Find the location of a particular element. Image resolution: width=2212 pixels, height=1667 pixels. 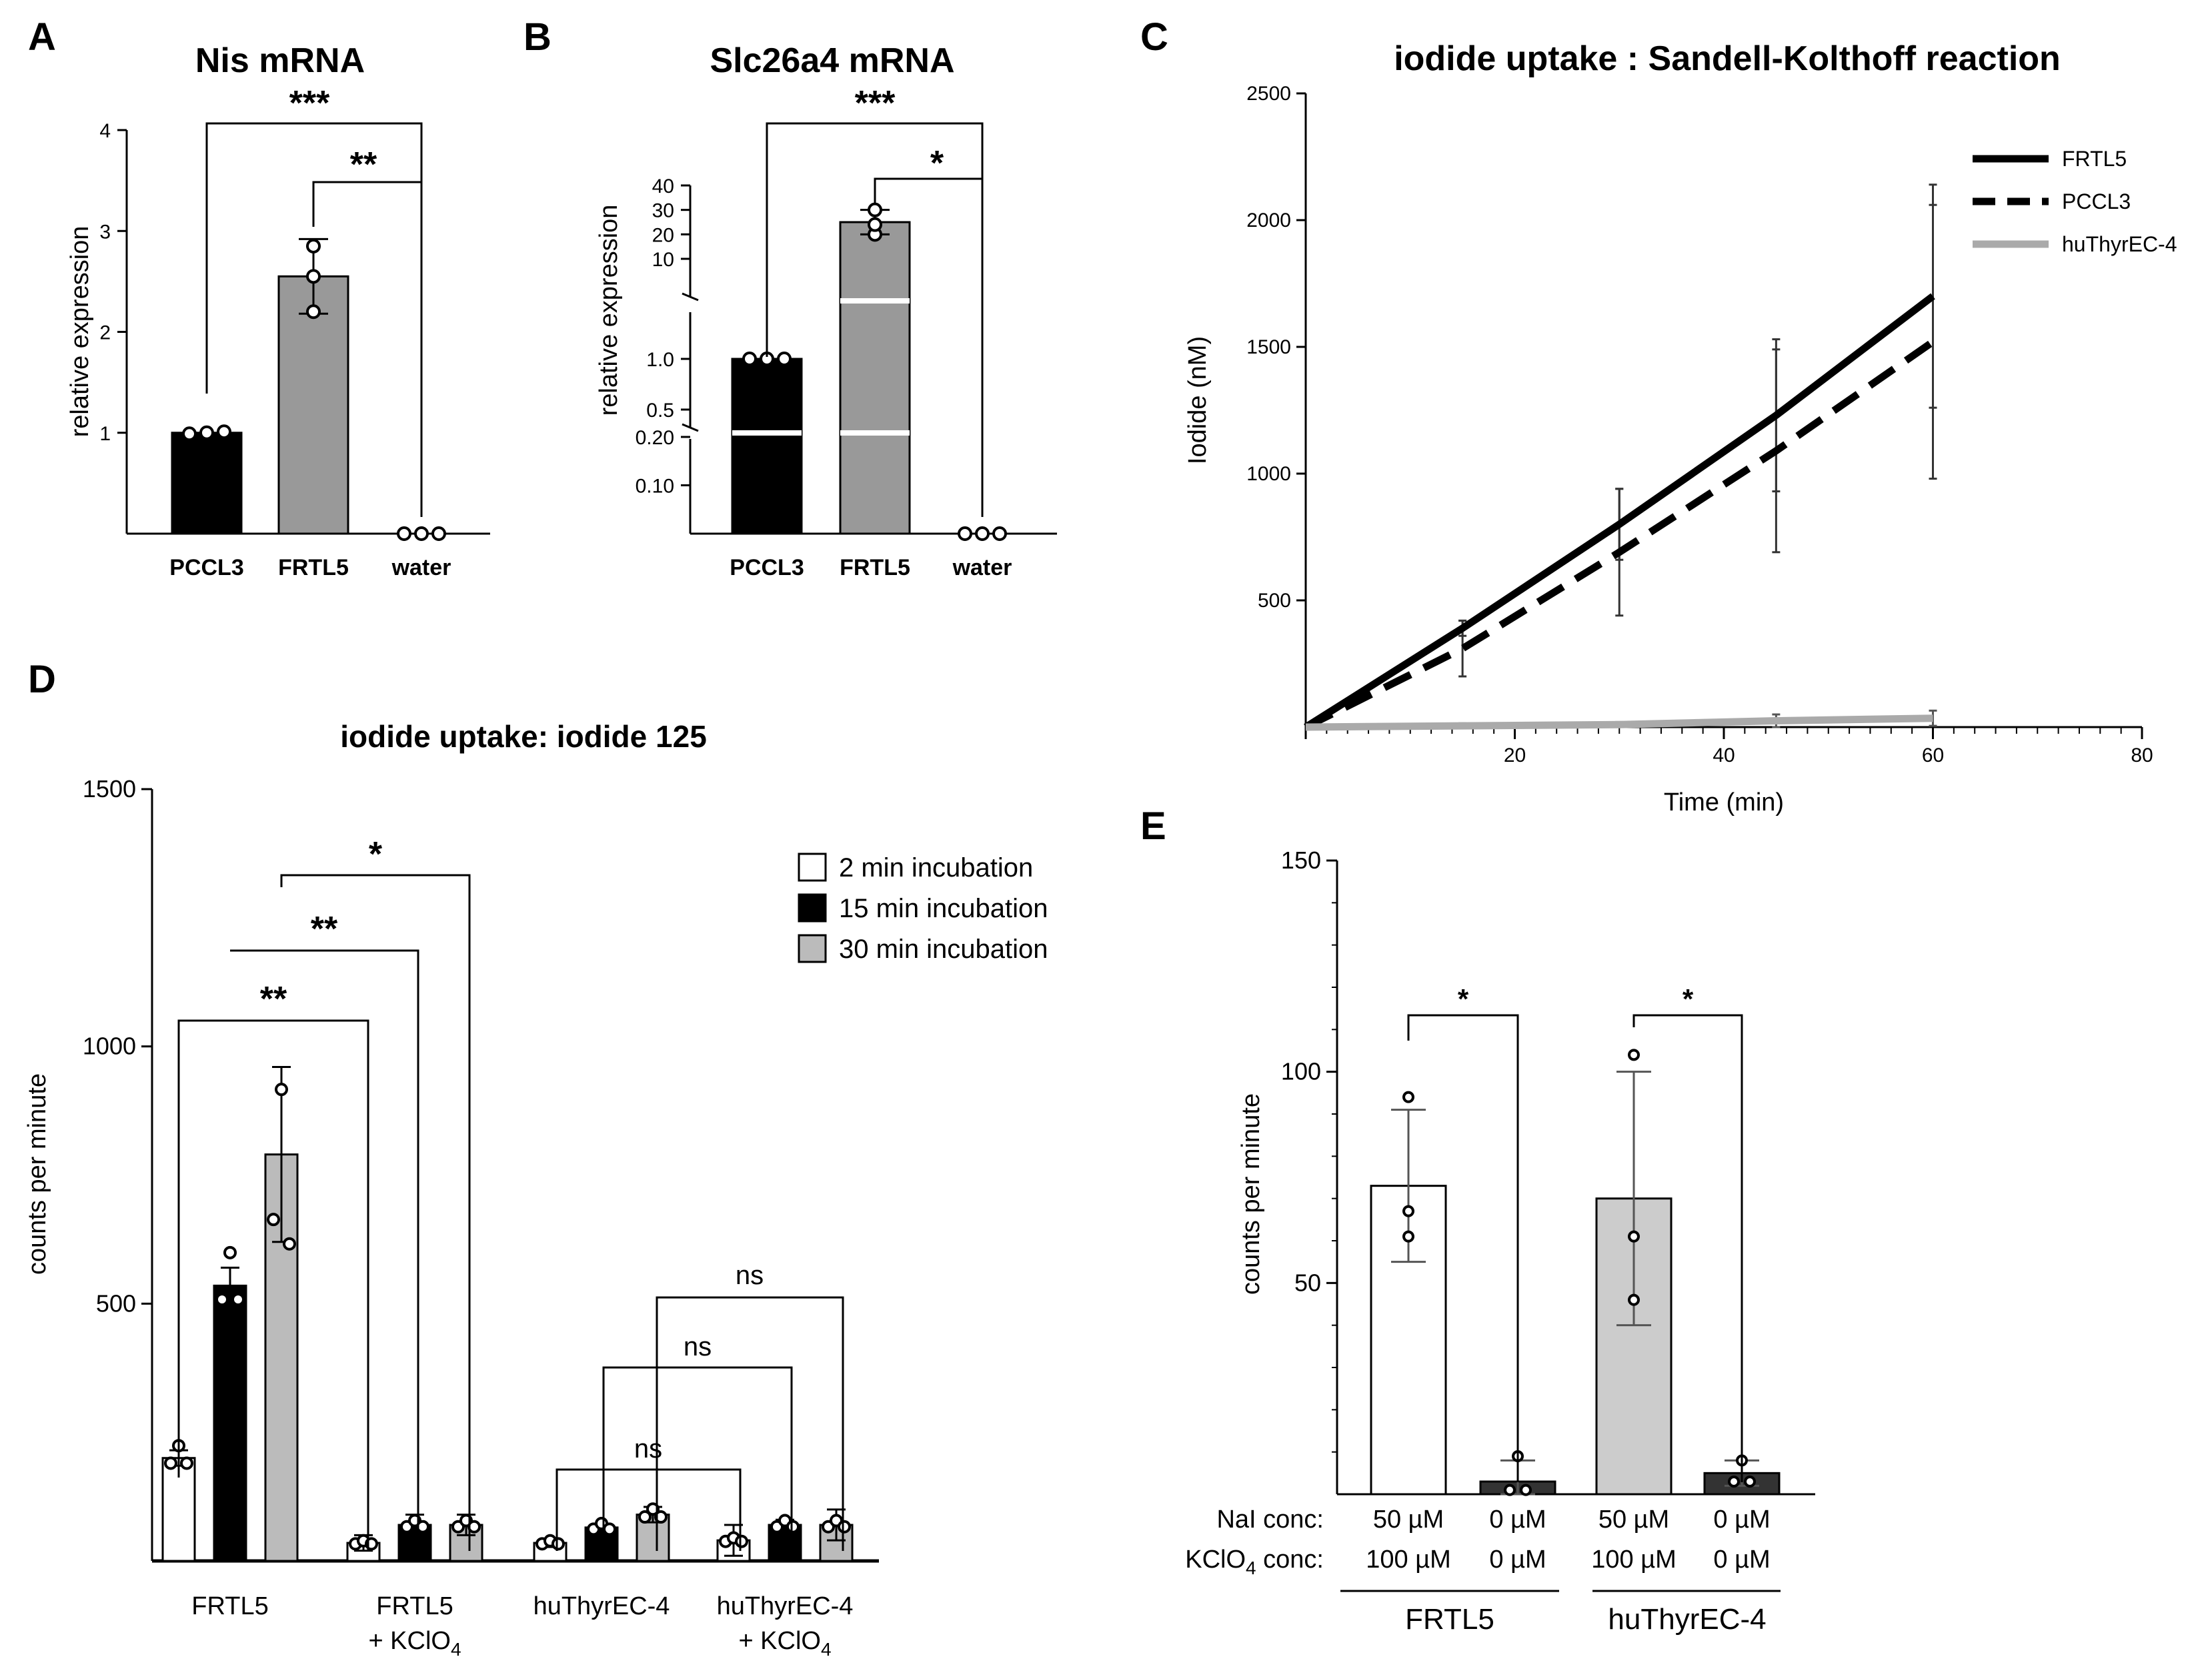

e-ytick-label-1: 100 is located at coordinates (1301, 1071).